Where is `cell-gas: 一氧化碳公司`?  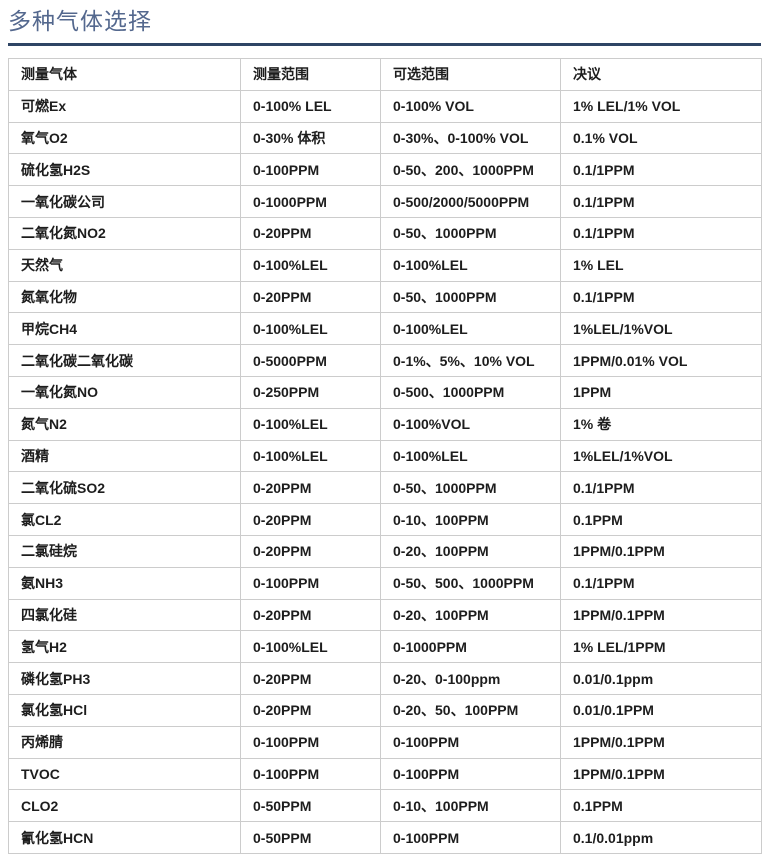 cell-gas: 一氧化碳公司 is located at coordinates (124, 201).